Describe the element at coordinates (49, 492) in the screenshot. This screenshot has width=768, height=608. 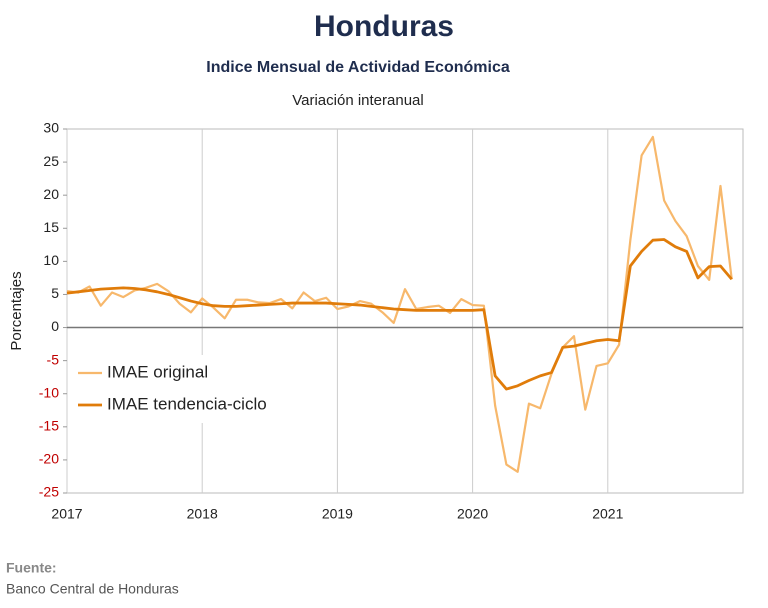
I see `y-tick-label: -25` at that location.